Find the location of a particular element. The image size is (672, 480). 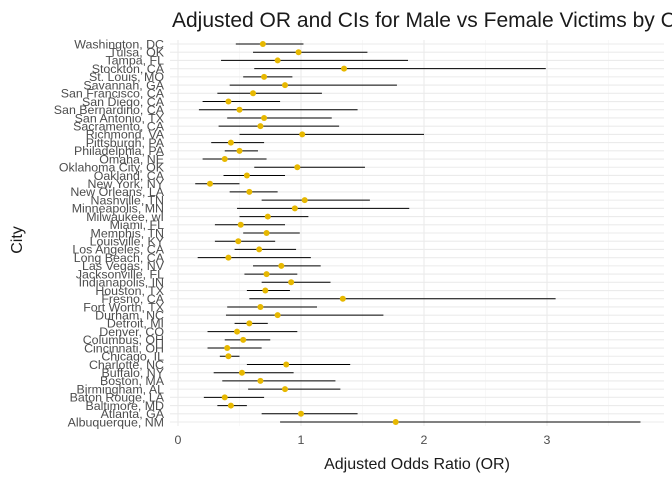

x-tick-label: 3 is located at coordinates (547, 440).